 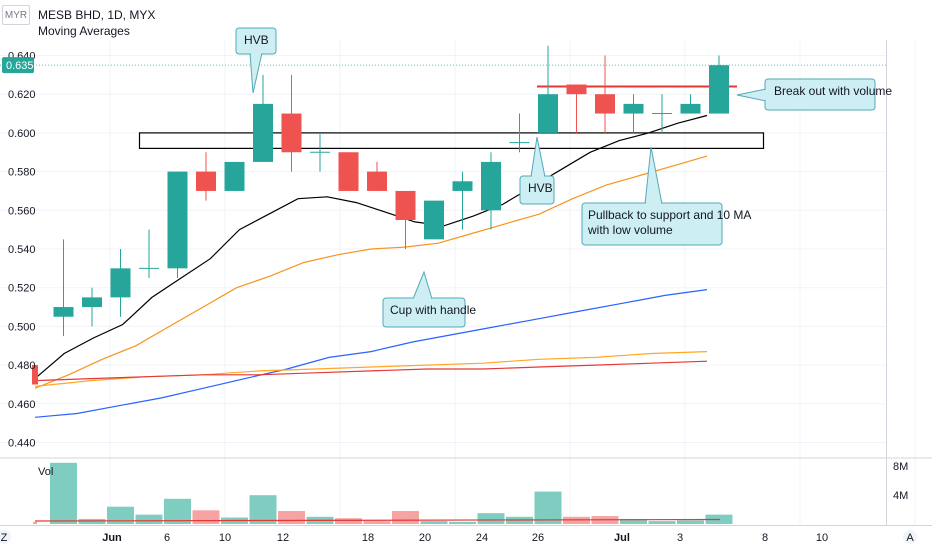 What do you see at coordinates (622, 538) in the screenshot?
I see `time-tick-label: Jul` at bounding box center [622, 538].